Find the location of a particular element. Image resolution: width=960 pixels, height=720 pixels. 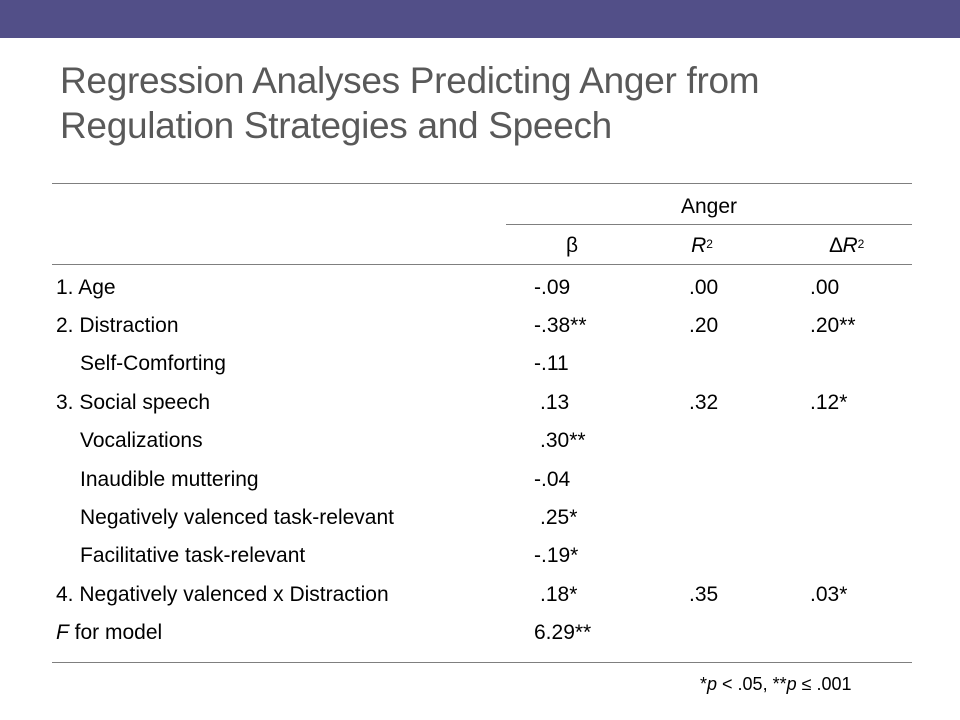

header-bottom-rule is located at coordinates (482, 264).